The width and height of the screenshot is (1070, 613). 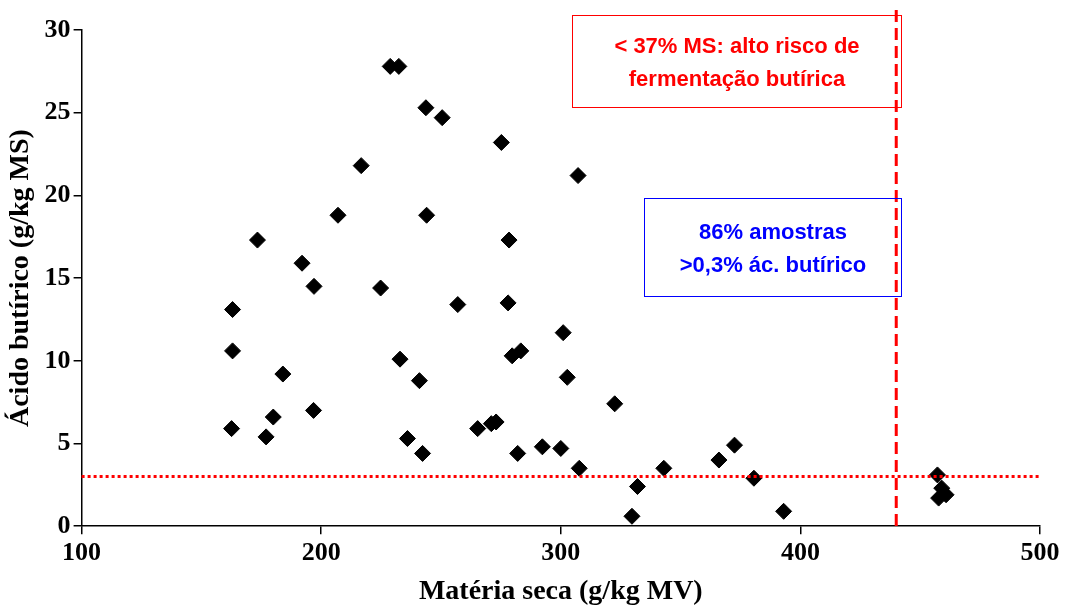 I want to click on x-tick-label: 100, so click(x=82, y=551).